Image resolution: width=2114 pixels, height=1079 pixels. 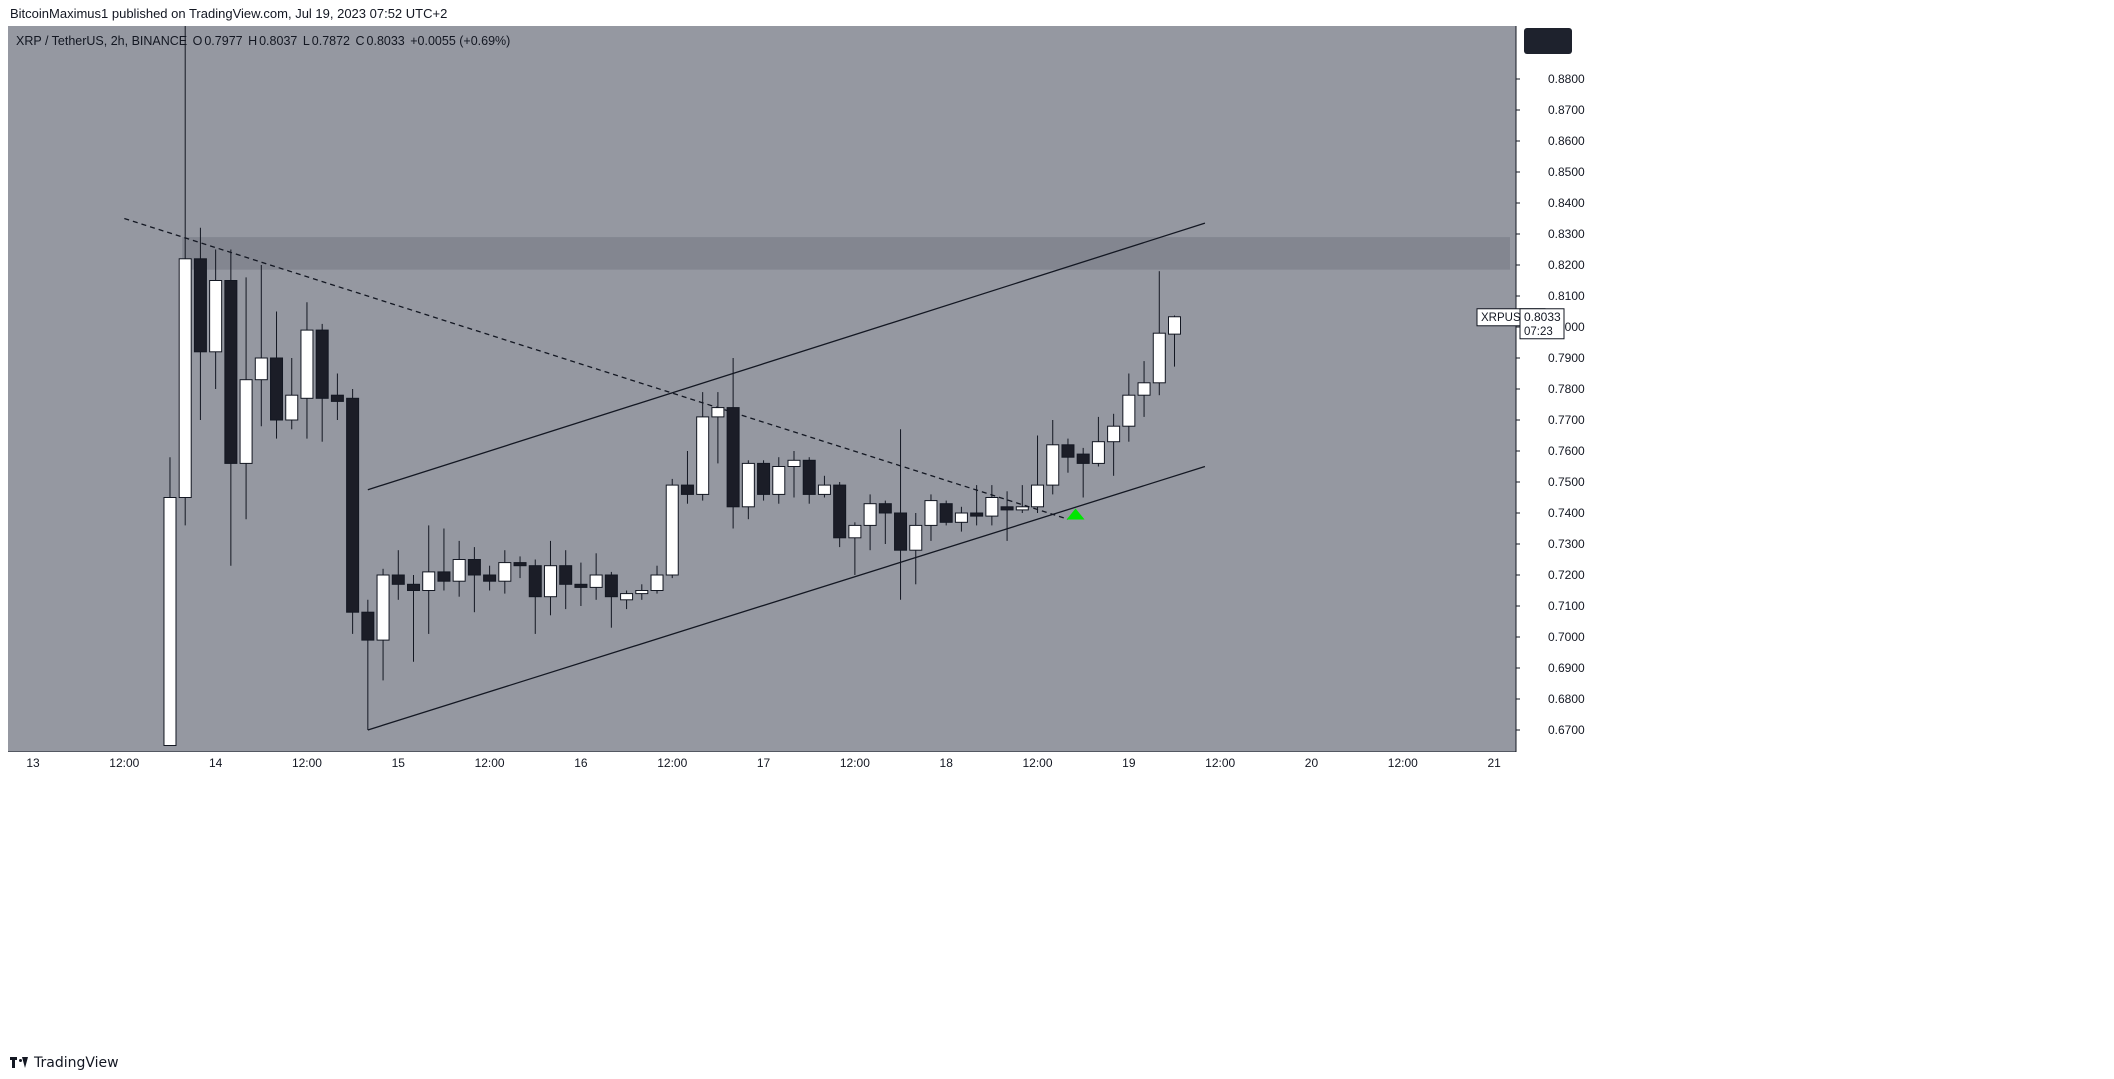 I want to click on price-tick-label: 0.7300, so click(x=1566, y=544).